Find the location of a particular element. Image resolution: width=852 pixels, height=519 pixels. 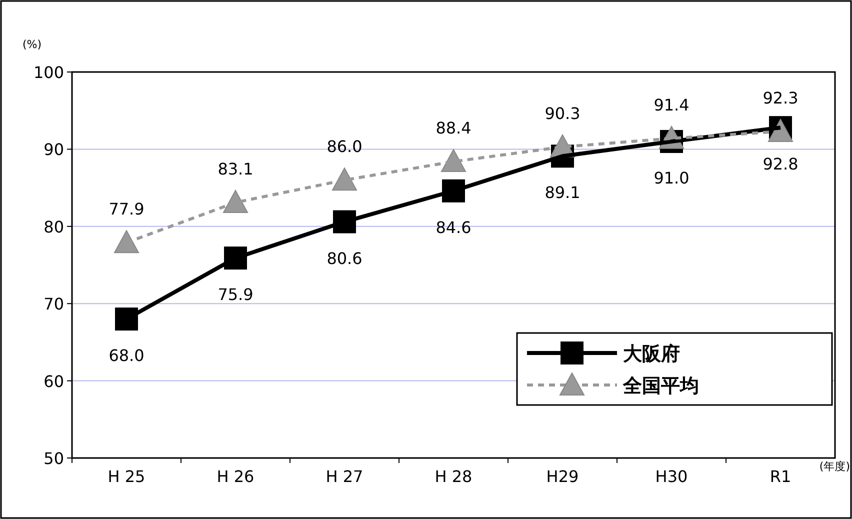

legend-label: 全国平均 is located at coordinates (660, 386).